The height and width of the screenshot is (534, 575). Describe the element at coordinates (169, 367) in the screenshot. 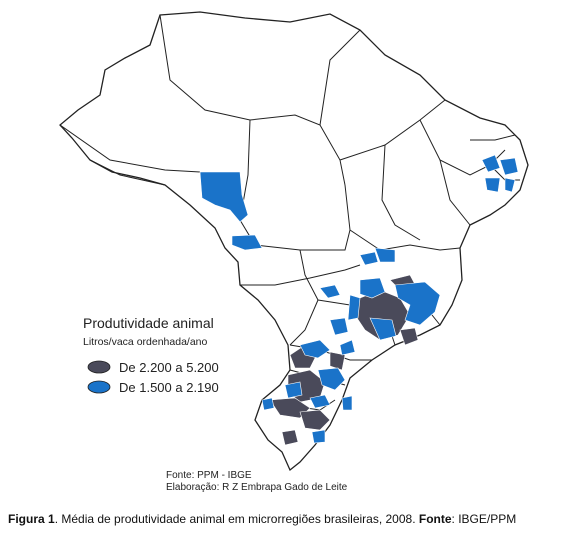

I see `legend-item-high-label: De 2.200 a 5.200` at that location.